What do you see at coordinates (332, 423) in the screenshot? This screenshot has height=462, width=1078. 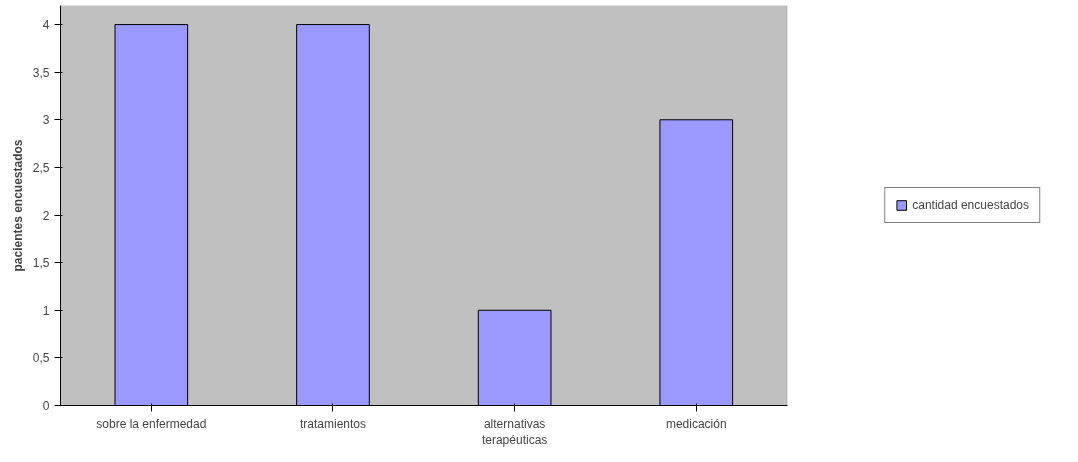 I see `x-tick-label: tratamientos` at bounding box center [332, 423].